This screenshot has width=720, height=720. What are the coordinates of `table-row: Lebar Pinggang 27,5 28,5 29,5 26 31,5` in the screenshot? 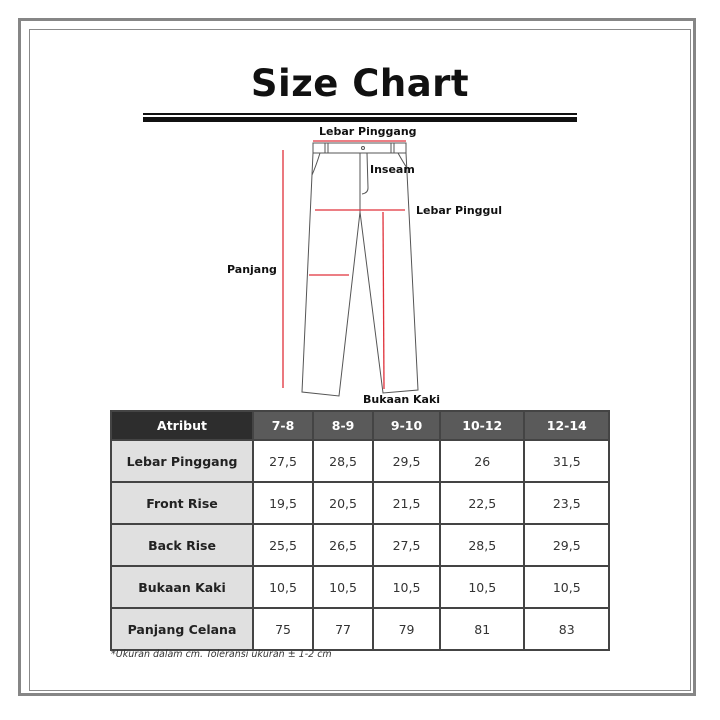 It's located at (360, 461).